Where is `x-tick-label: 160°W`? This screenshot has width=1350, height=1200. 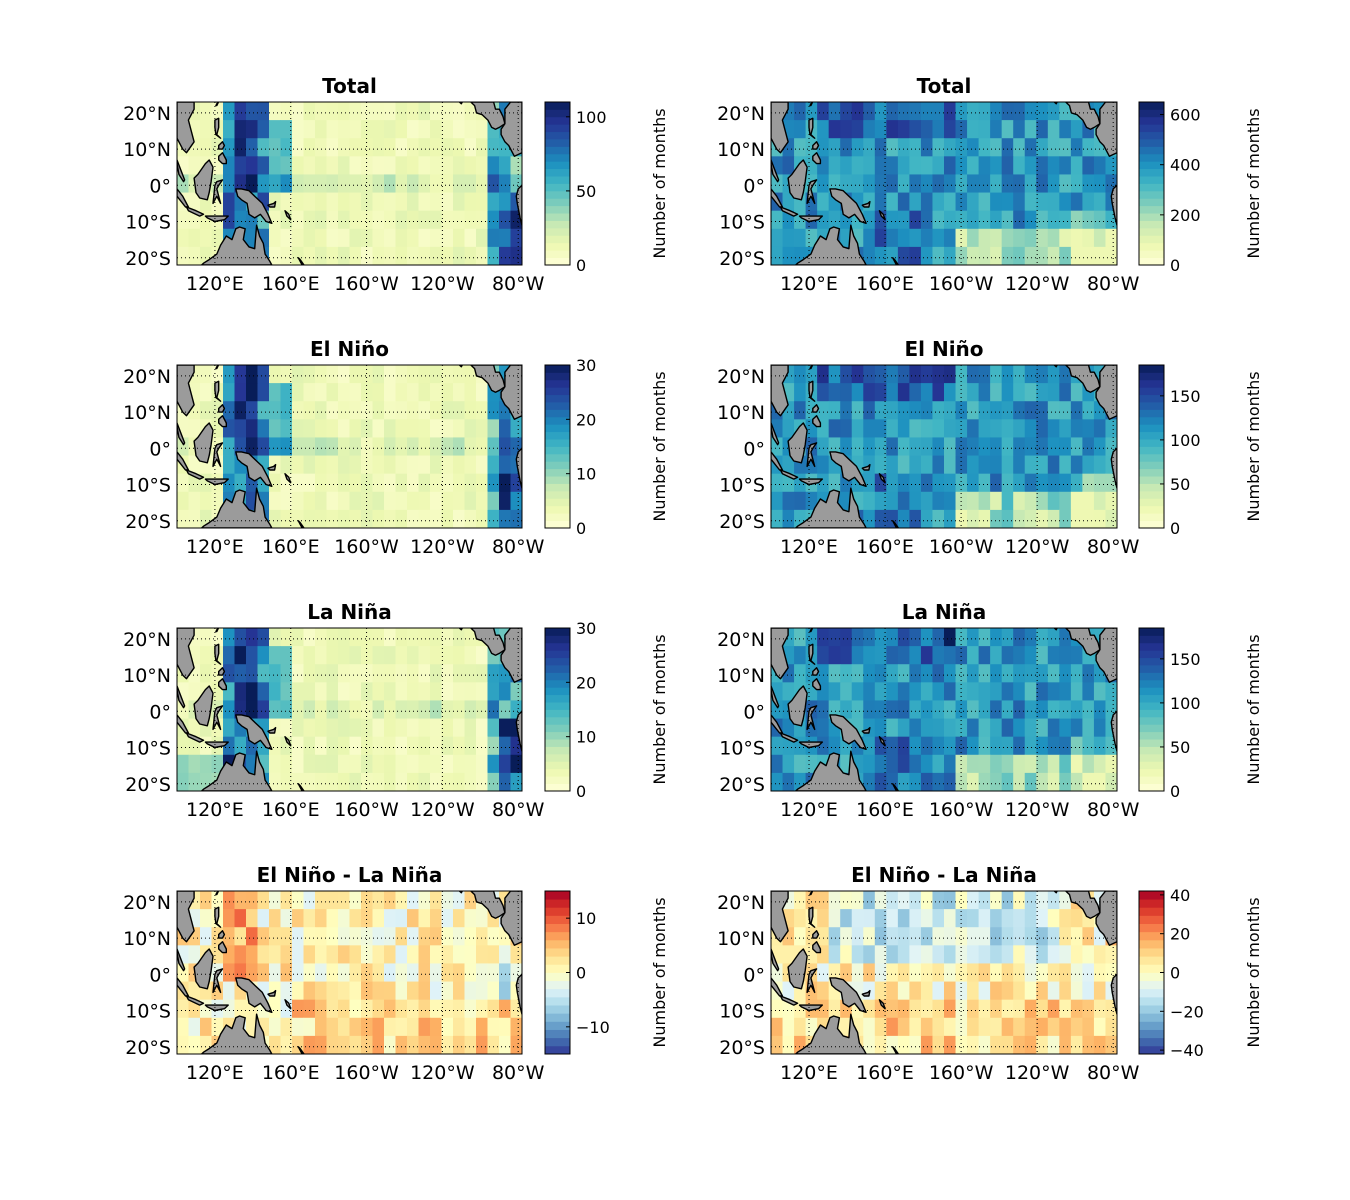 x-tick-label: 160°W is located at coordinates (961, 1073).